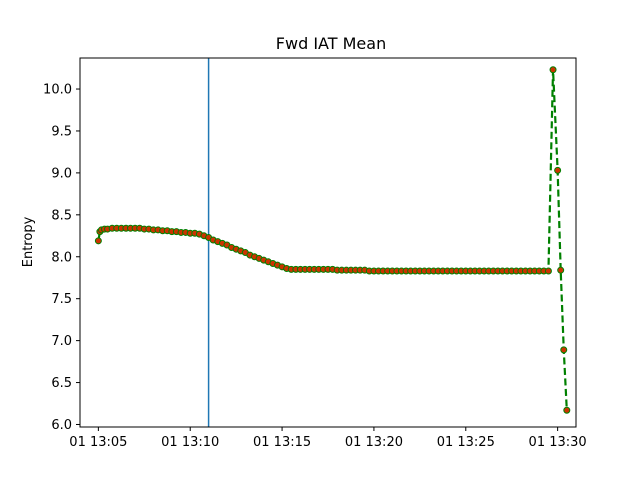  Describe the element at coordinates (61, 173) in the screenshot. I see `y-tick-label: 9.0` at that location.